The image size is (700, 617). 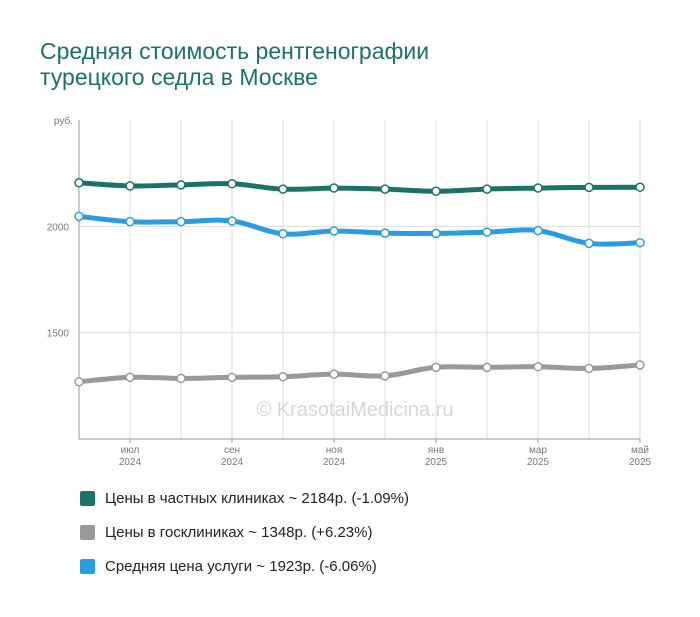 I want to click on series-line-average, so click(x=359, y=230).